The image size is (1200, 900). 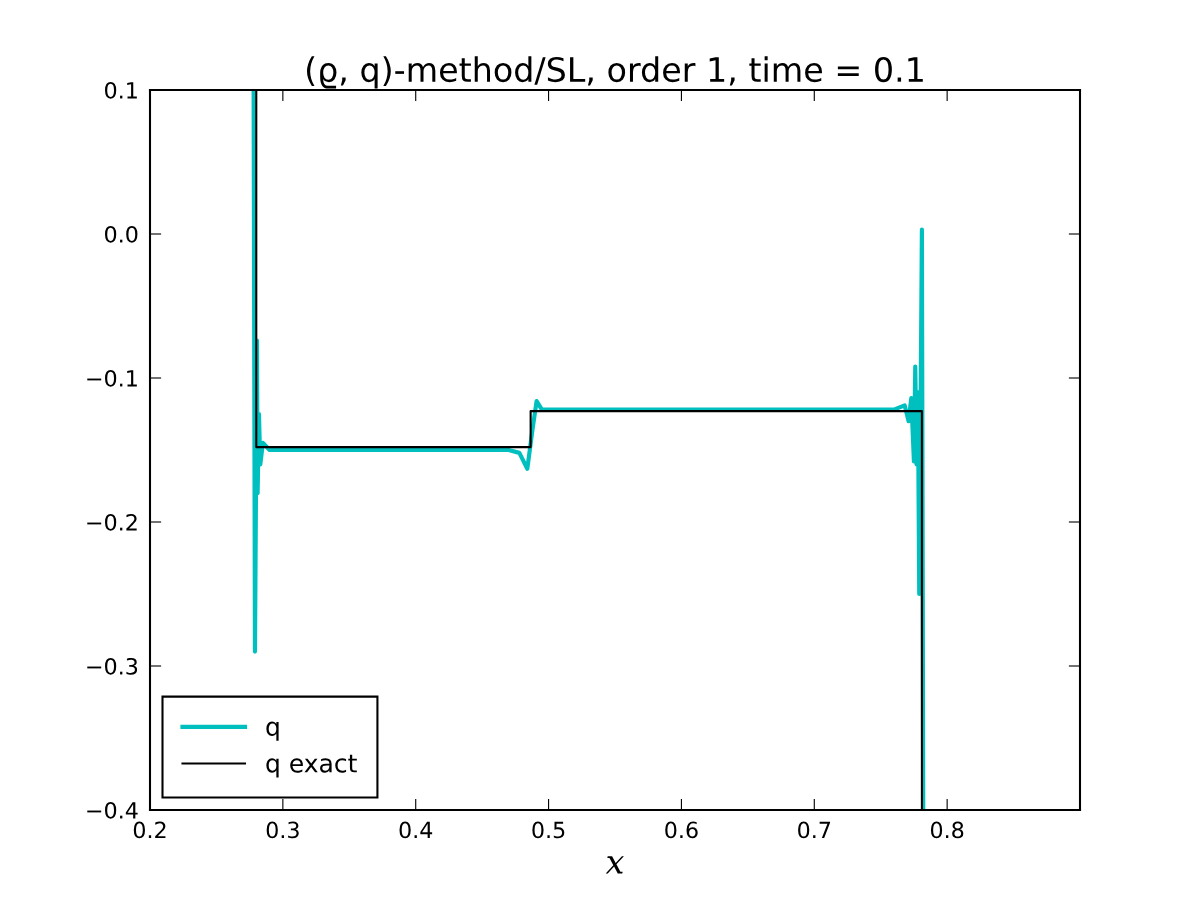 I want to click on x-tick-label: 0.3, so click(x=282, y=830).